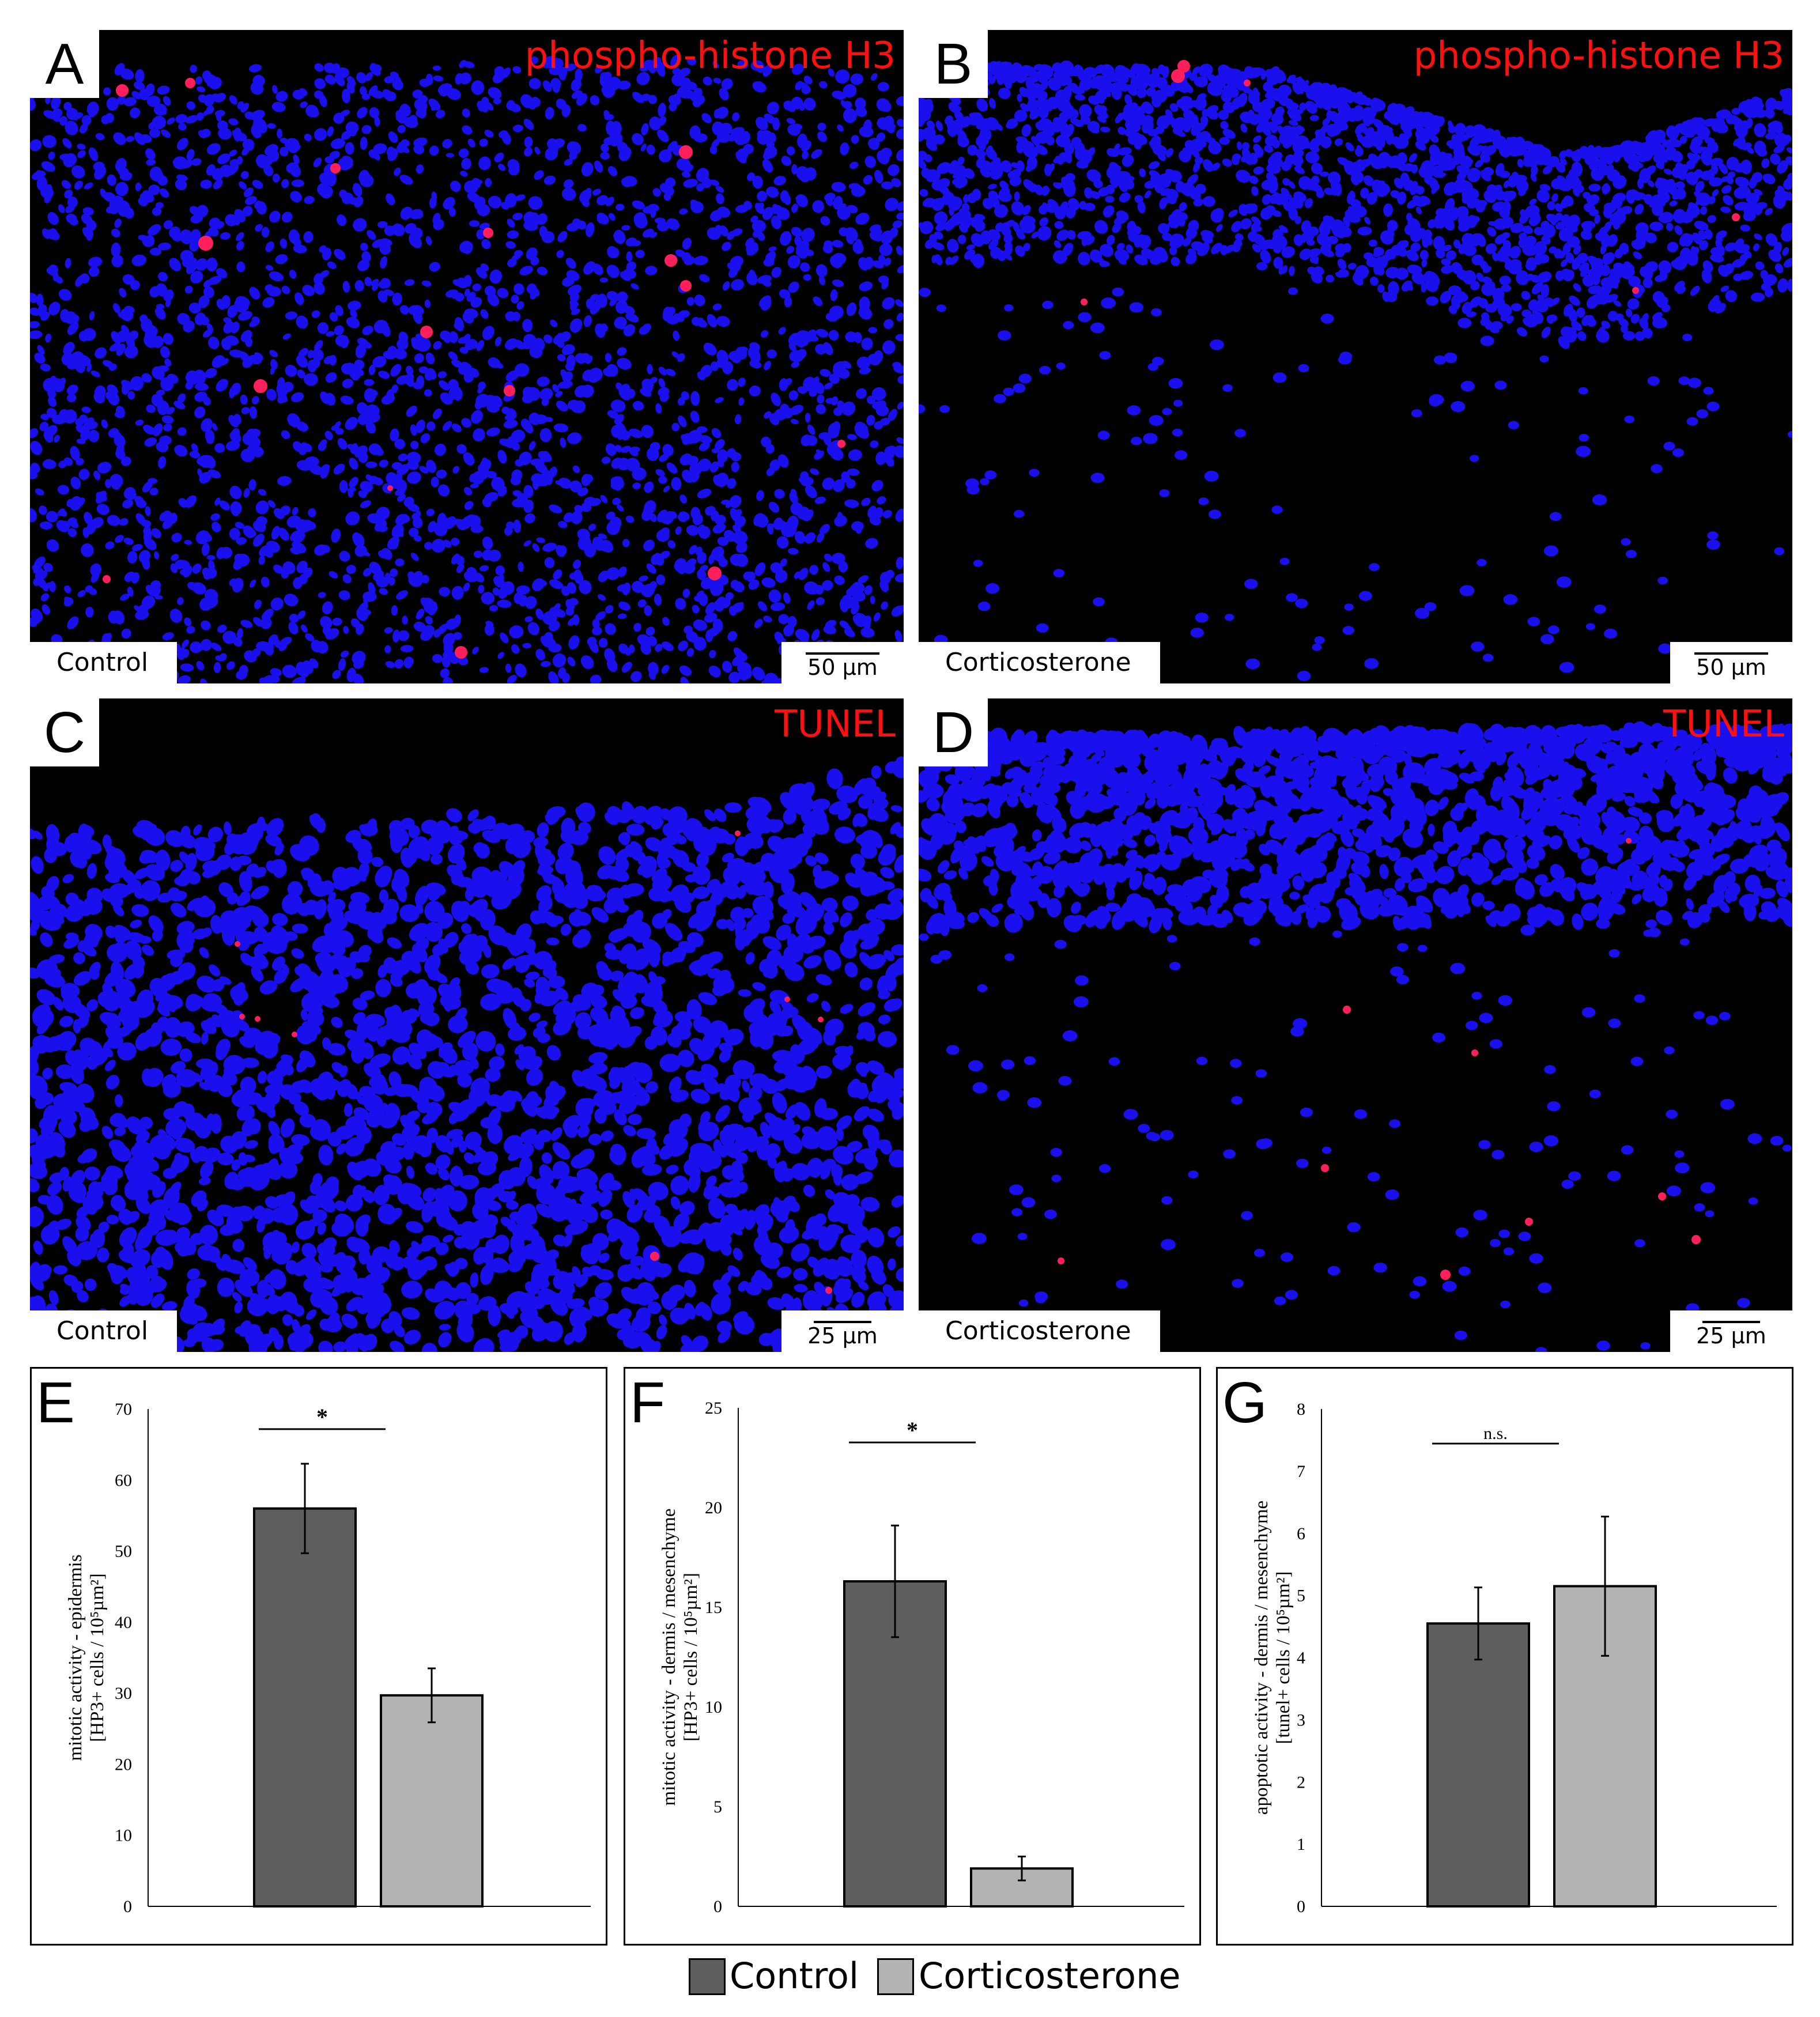 This screenshot has height=2017, width=1820. Describe the element at coordinates (1495, 1434) in the screenshot. I see `significance-label: n.s.` at that location.